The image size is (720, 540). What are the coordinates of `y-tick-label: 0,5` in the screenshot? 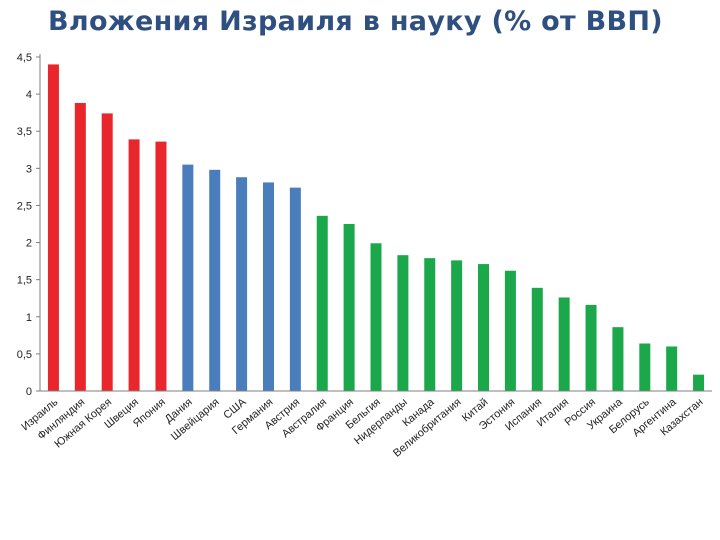 It's located at (24, 355).